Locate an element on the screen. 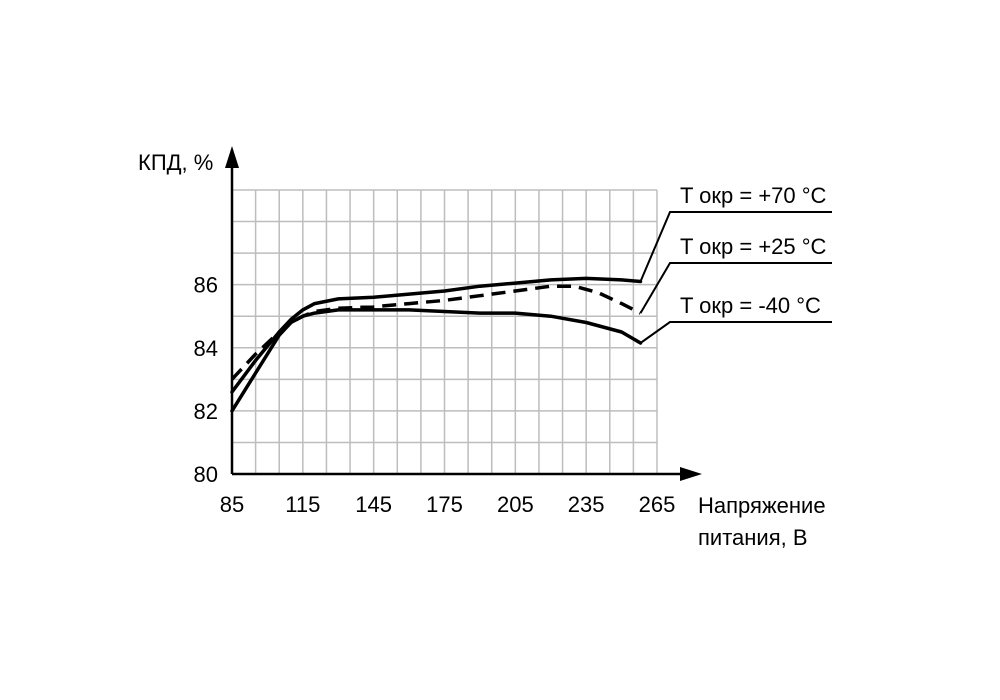  legend-label: T окр = +70 °C is located at coordinates (753, 195).